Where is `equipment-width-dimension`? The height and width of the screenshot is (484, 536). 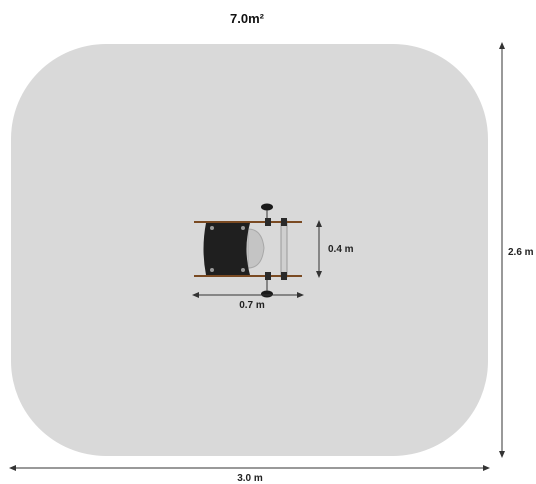
equipment-width-dimension is located at coordinates (248, 295).